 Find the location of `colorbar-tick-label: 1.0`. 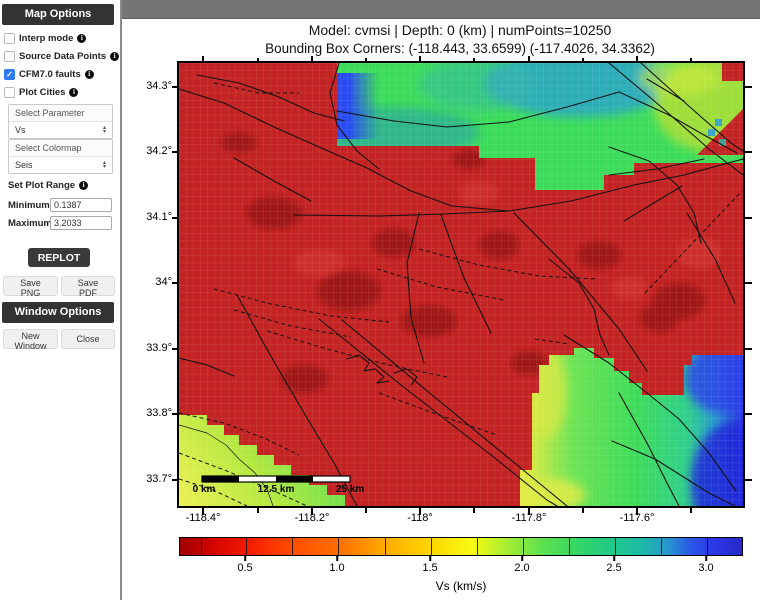

colorbar-tick-label: 1.0 is located at coordinates (337, 568).